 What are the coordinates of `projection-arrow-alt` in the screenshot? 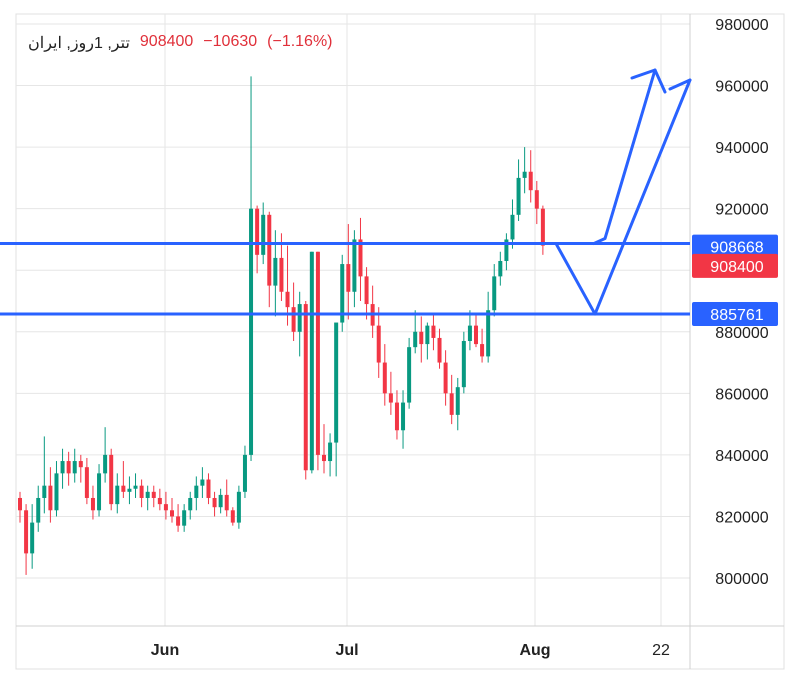 It's located at (623, 197).